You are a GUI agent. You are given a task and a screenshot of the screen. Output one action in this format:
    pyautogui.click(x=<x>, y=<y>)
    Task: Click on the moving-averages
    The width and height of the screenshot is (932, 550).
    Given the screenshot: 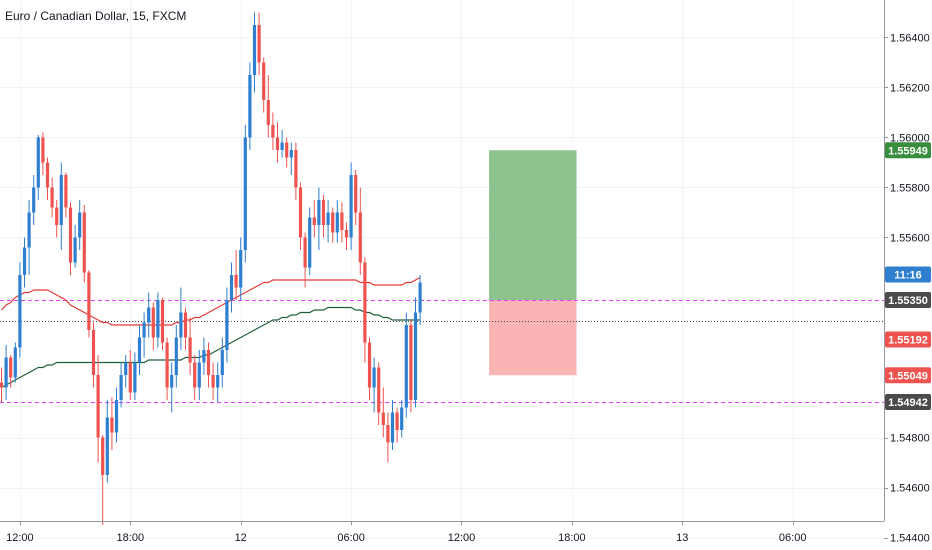 What is the action you would take?
    pyautogui.click(x=211, y=332)
    